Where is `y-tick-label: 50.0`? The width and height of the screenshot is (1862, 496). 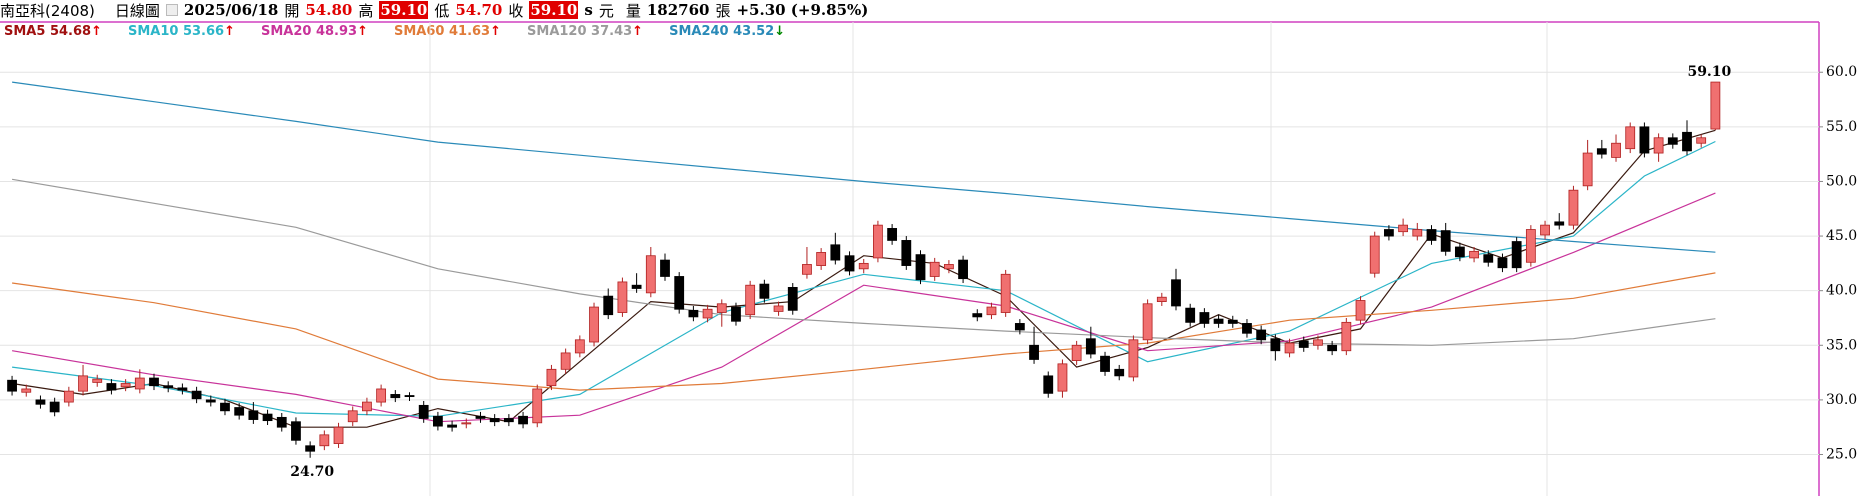 y-tick-label: 50.0 is located at coordinates (1841, 181).